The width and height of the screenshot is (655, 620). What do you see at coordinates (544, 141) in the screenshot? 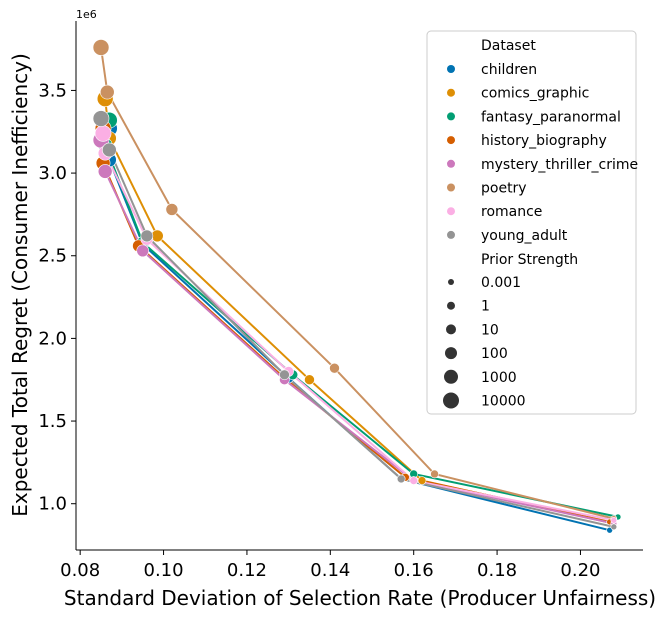
I see `legend-label-history_biography: history_biography` at bounding box center [544, 141].